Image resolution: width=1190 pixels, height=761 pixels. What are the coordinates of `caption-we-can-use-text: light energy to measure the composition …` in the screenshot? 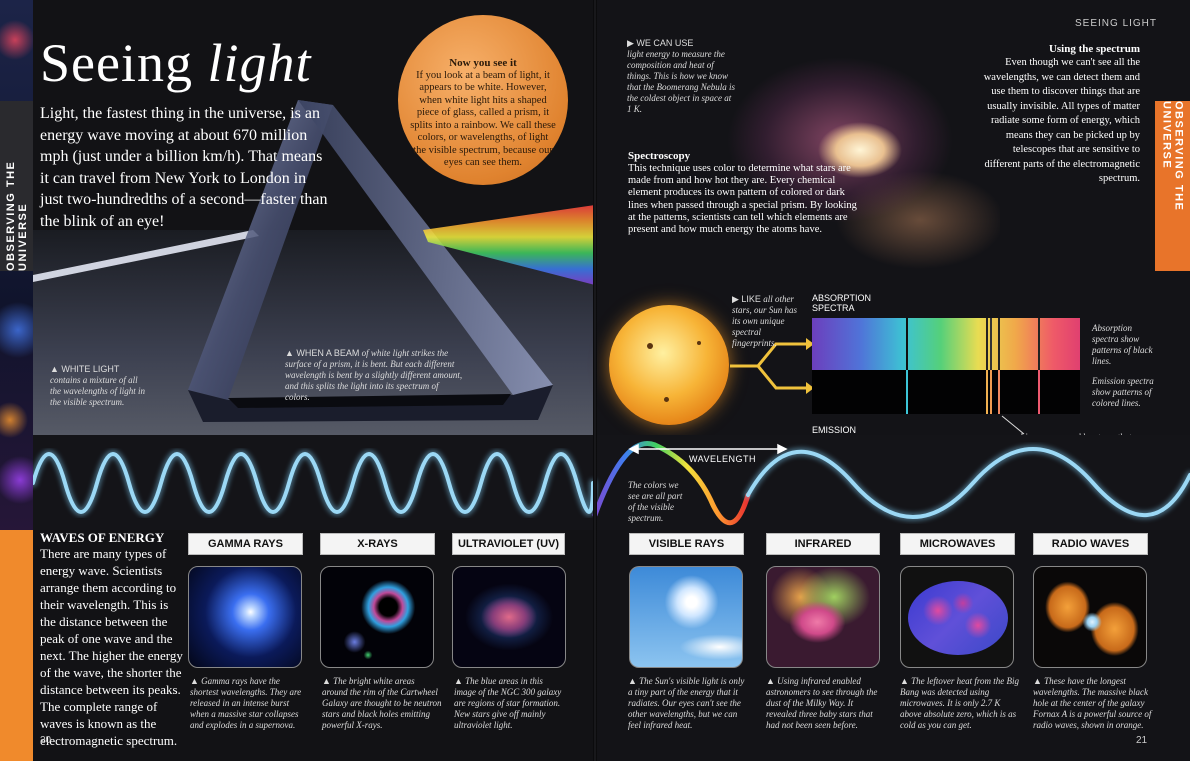 It's located at (681, 81).